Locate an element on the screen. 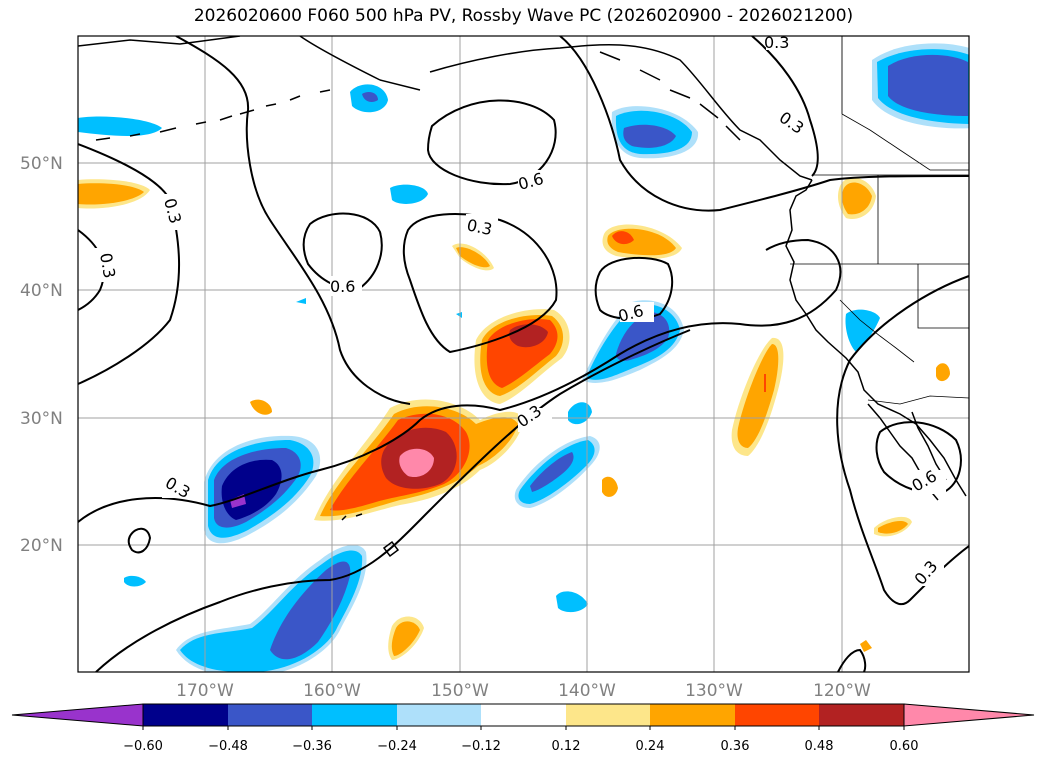 This screenshot has height=765, width=1047. coastline-bc-coast is located at coordinates (876, 338).